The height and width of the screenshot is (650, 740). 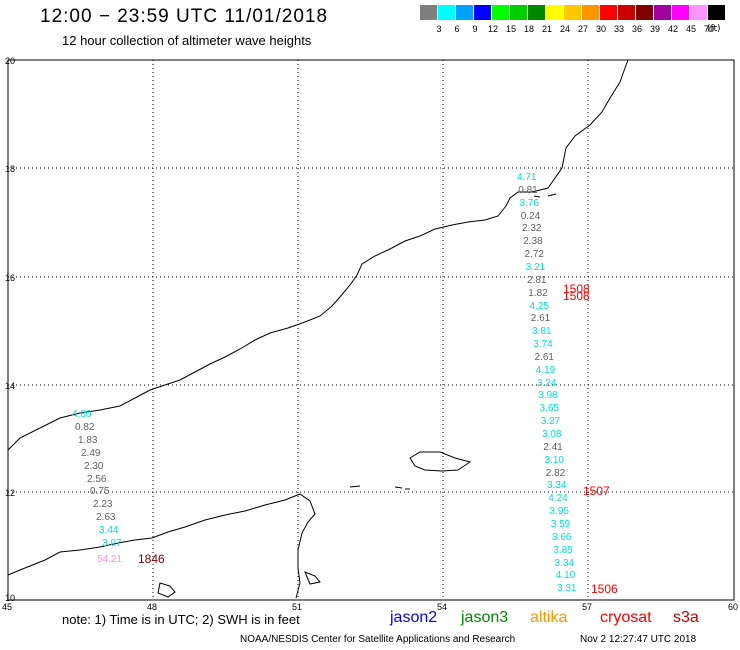 I want to click on x-tick-label: 48, so click(x=152, y=607).